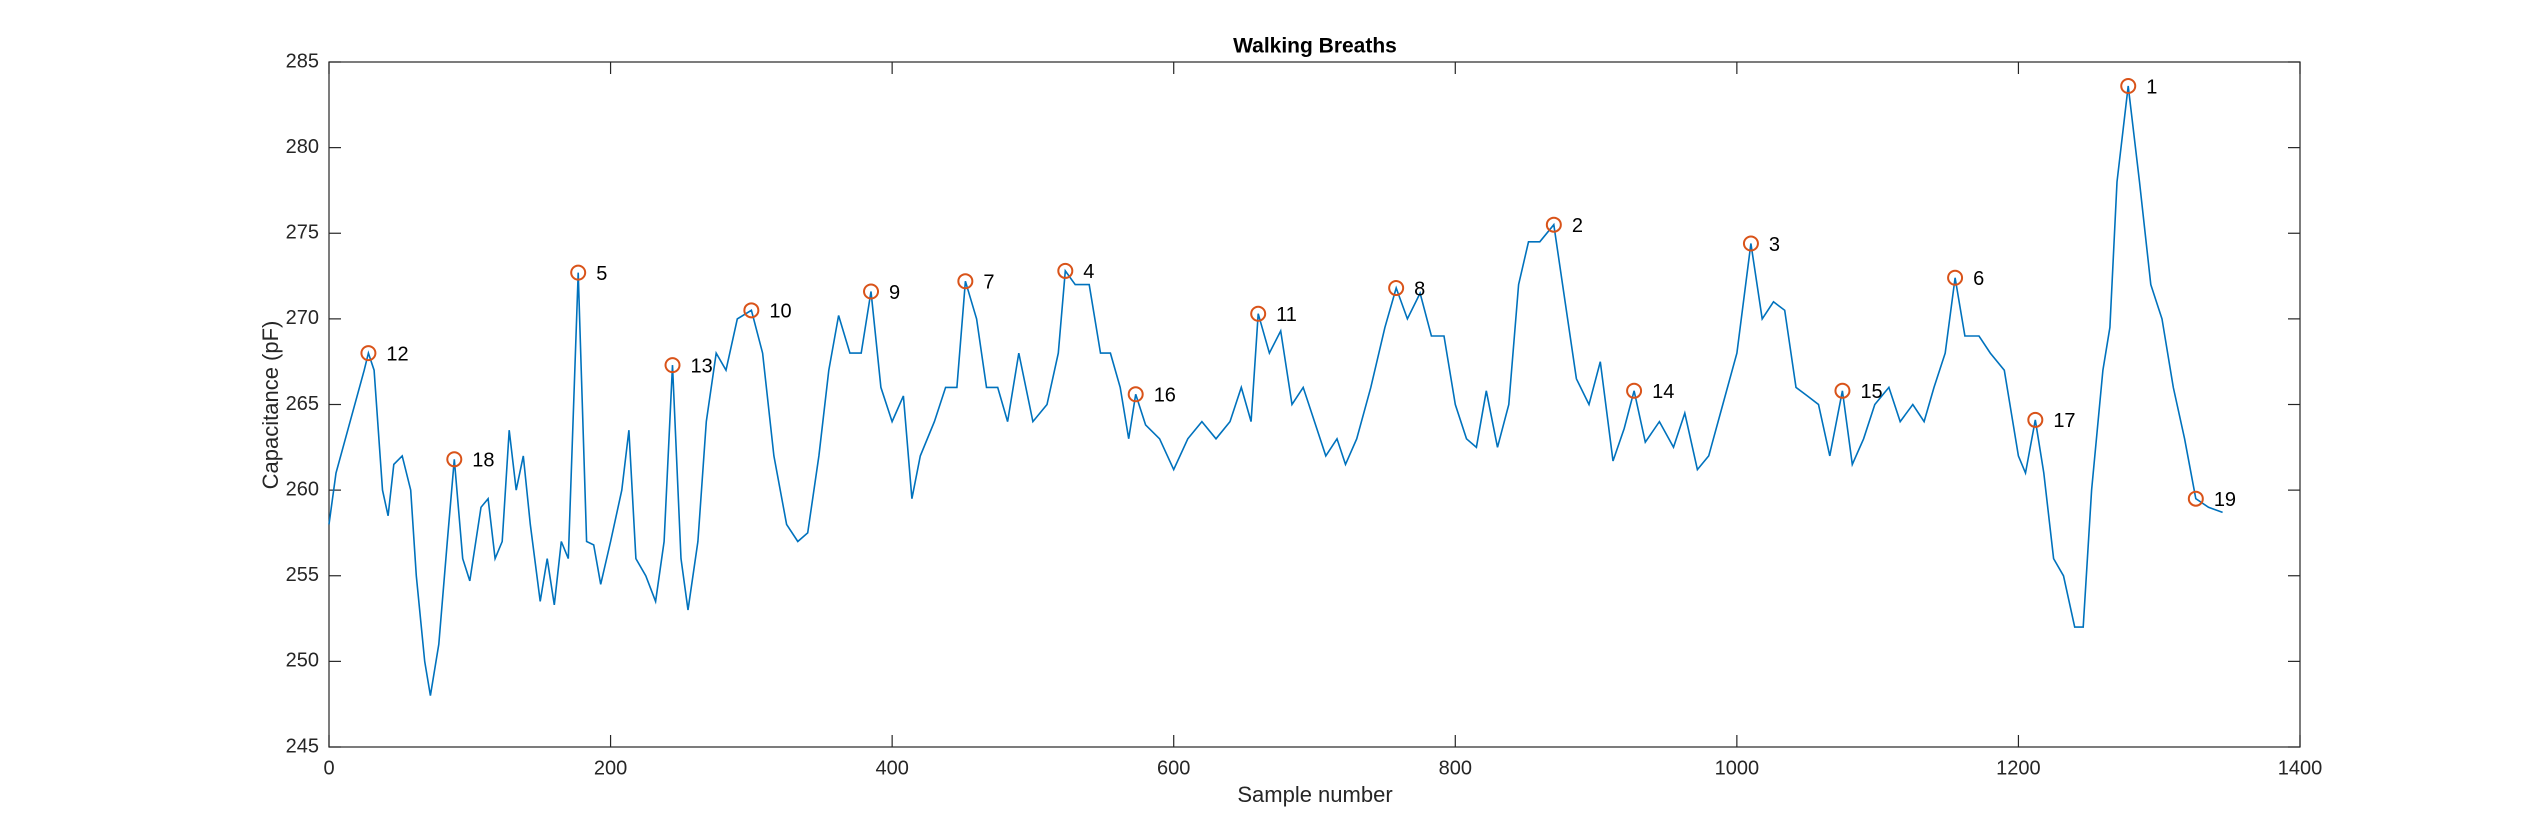 The height and width of the screenshot is (840, 2542). What do you see at coordinates (2300, 768) in the screenshot?
I see `x-tick-label: 1400` at bounding box center [2300, 768].